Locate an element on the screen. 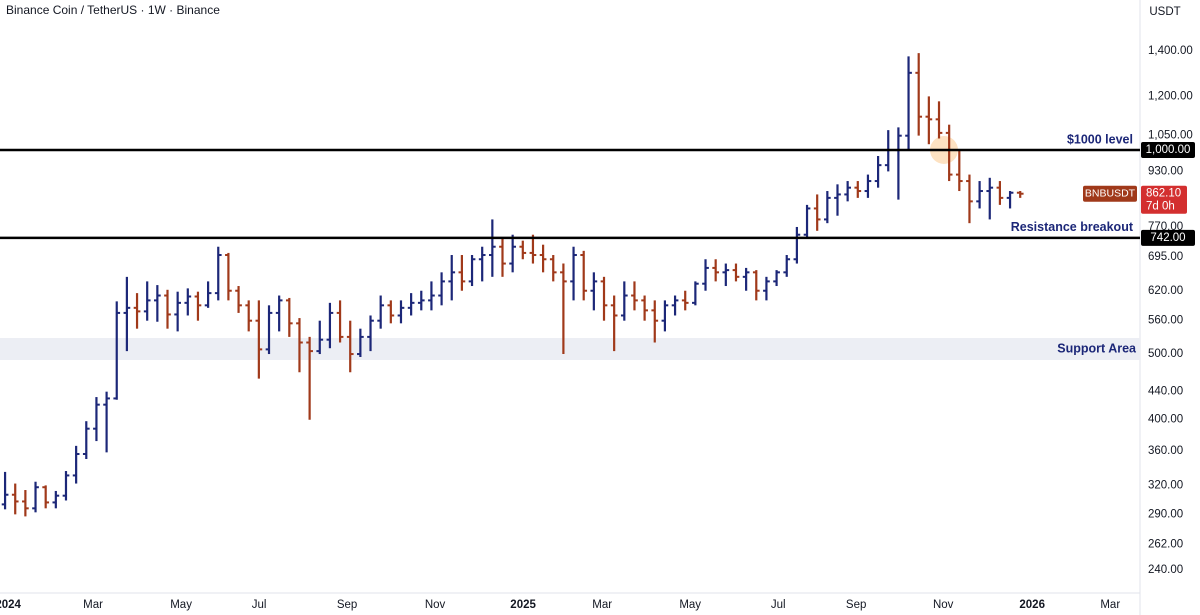 Image resolution: width=1200 pixels, height=615 pixels. y-tick-label: 620.00 is located at coordinates (1165, 291).